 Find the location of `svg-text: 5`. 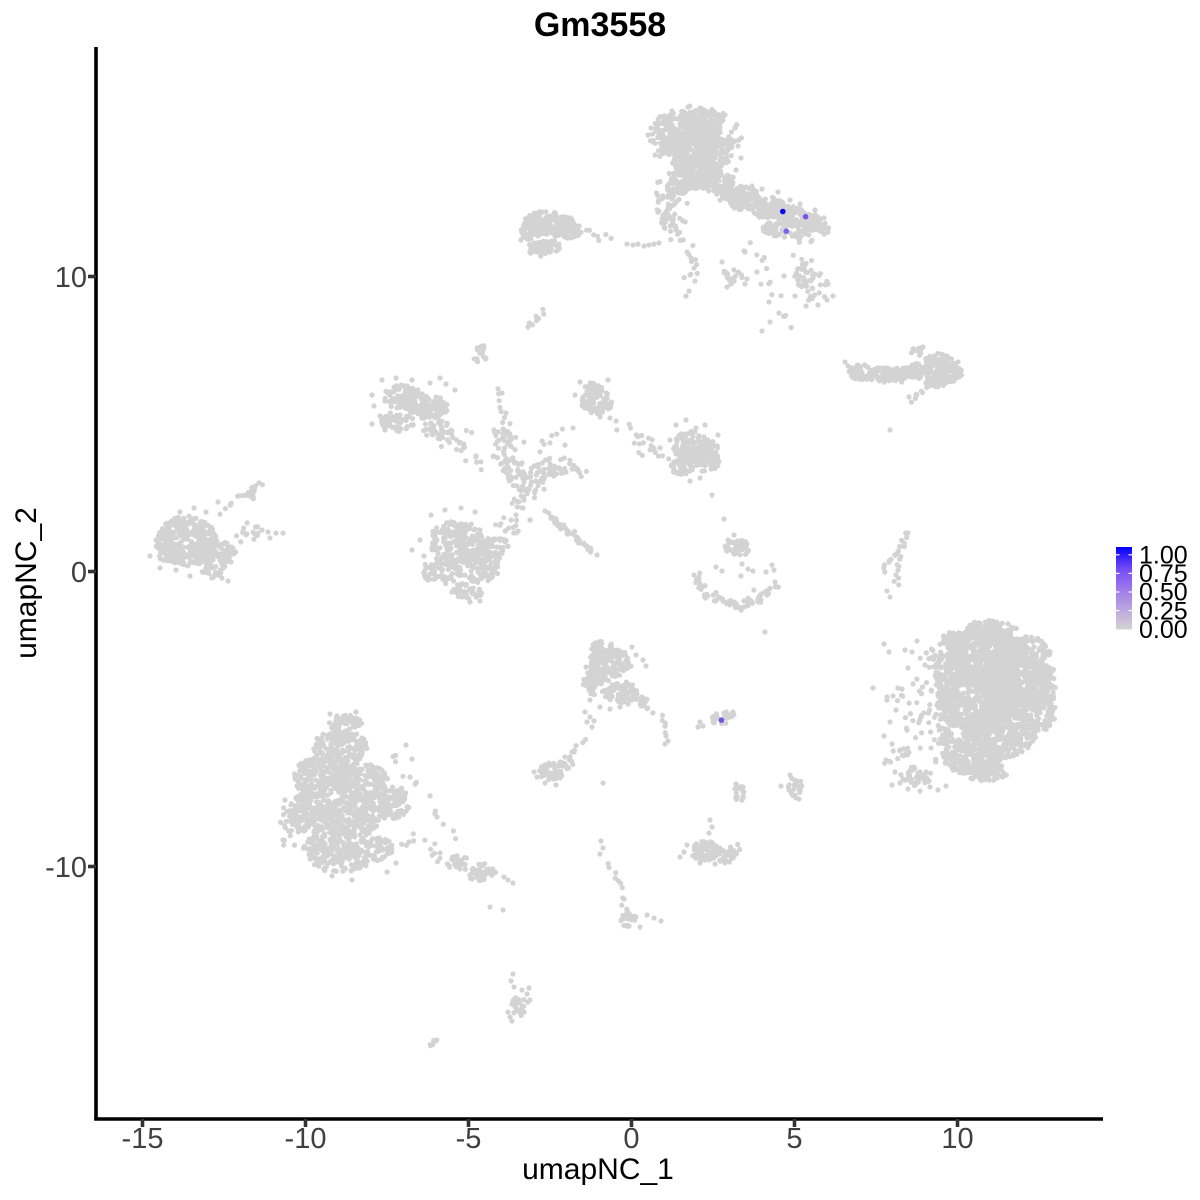

svg-text: 5 is located at coordinates (794, 1139).